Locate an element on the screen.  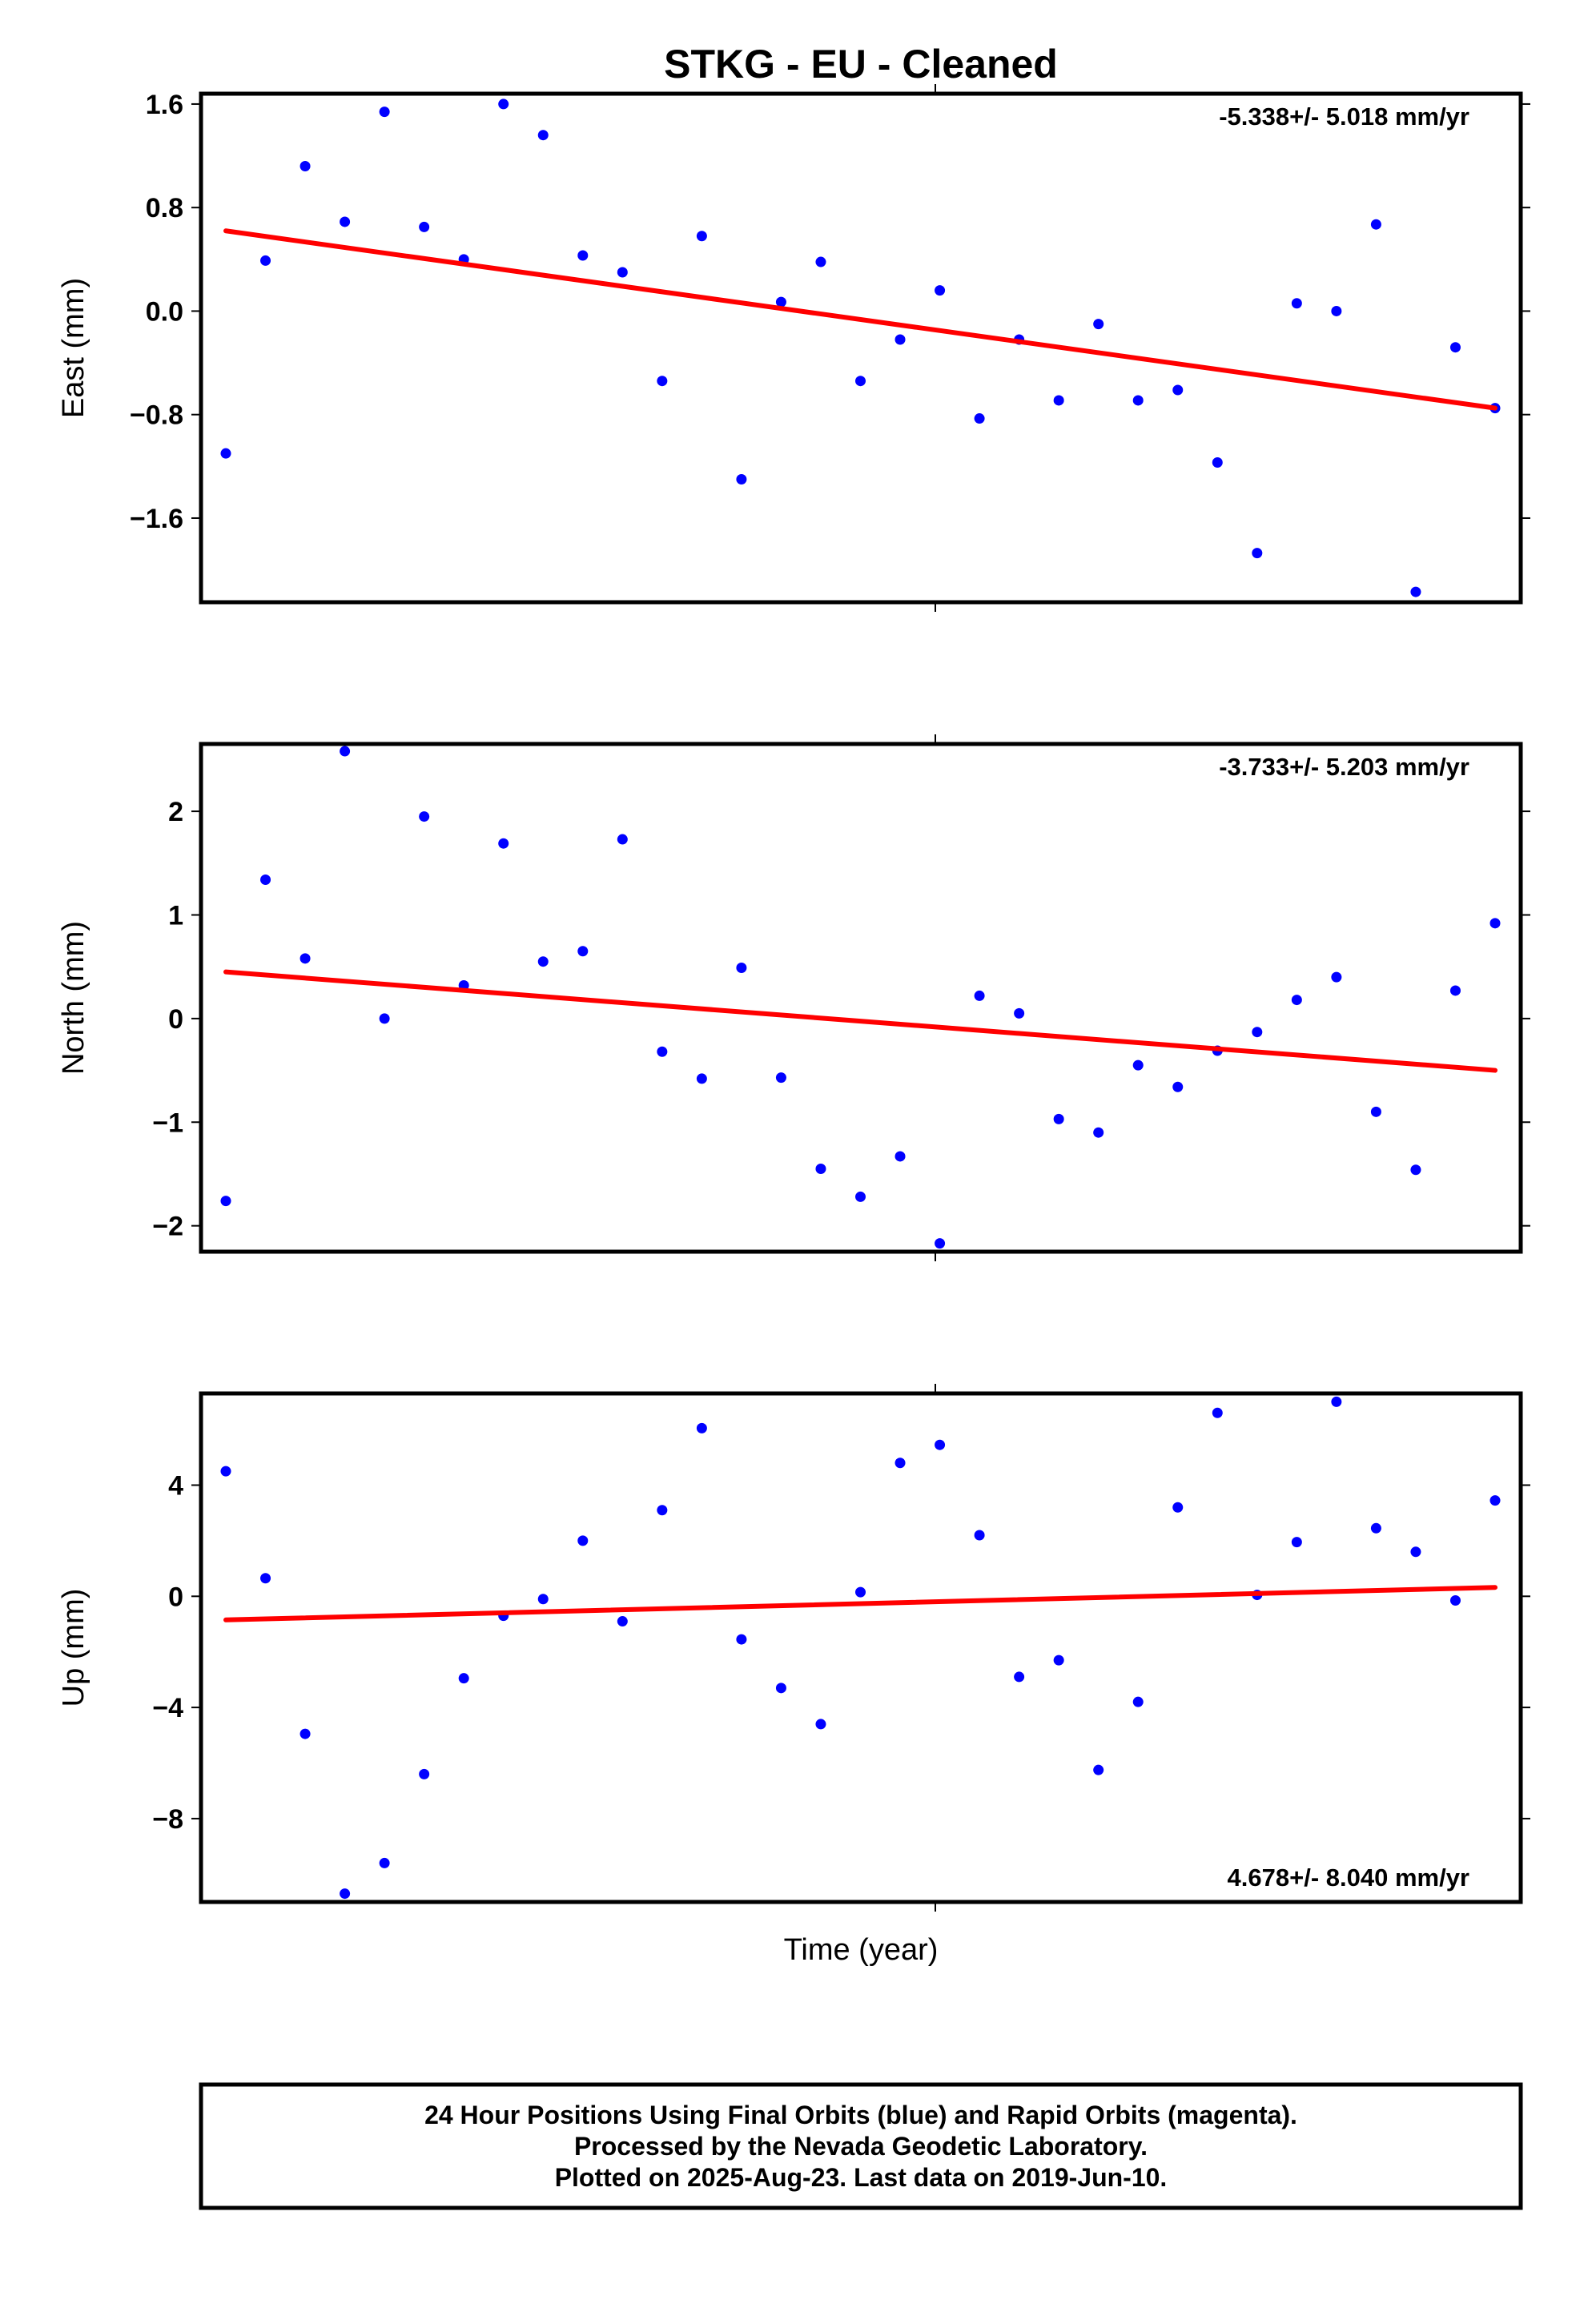
up-trend-line is located at coordinates (860, 1604).